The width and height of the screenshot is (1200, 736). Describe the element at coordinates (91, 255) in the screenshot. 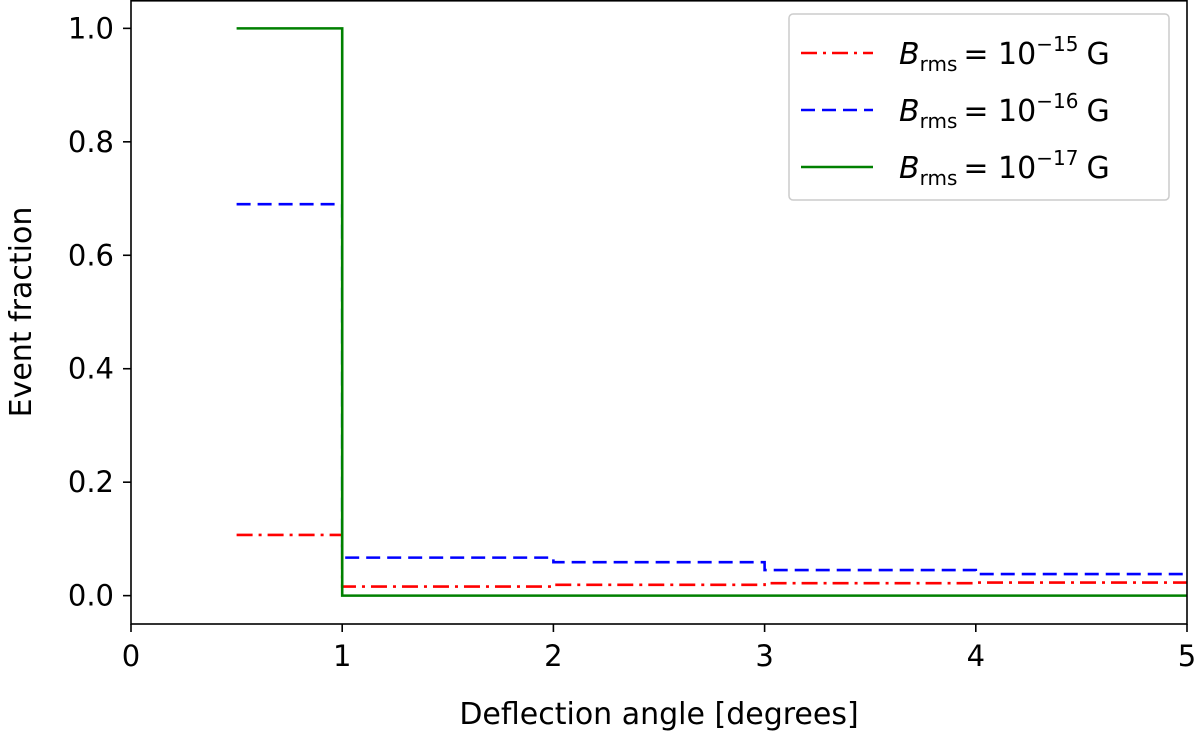

I see `y-tick-label: 0.6` at that location.